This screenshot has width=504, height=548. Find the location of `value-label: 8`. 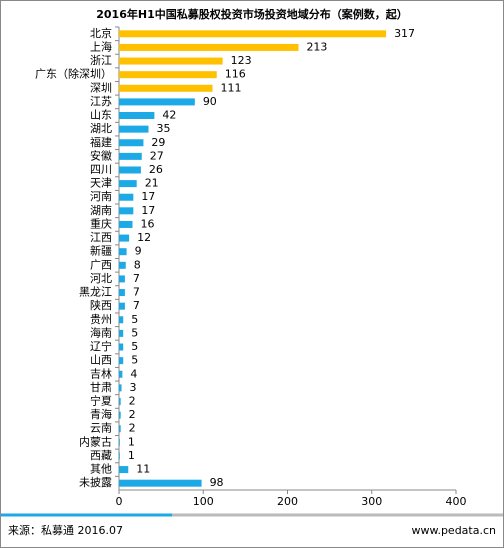

value-label: 8 is located at coordinates (137, 264).